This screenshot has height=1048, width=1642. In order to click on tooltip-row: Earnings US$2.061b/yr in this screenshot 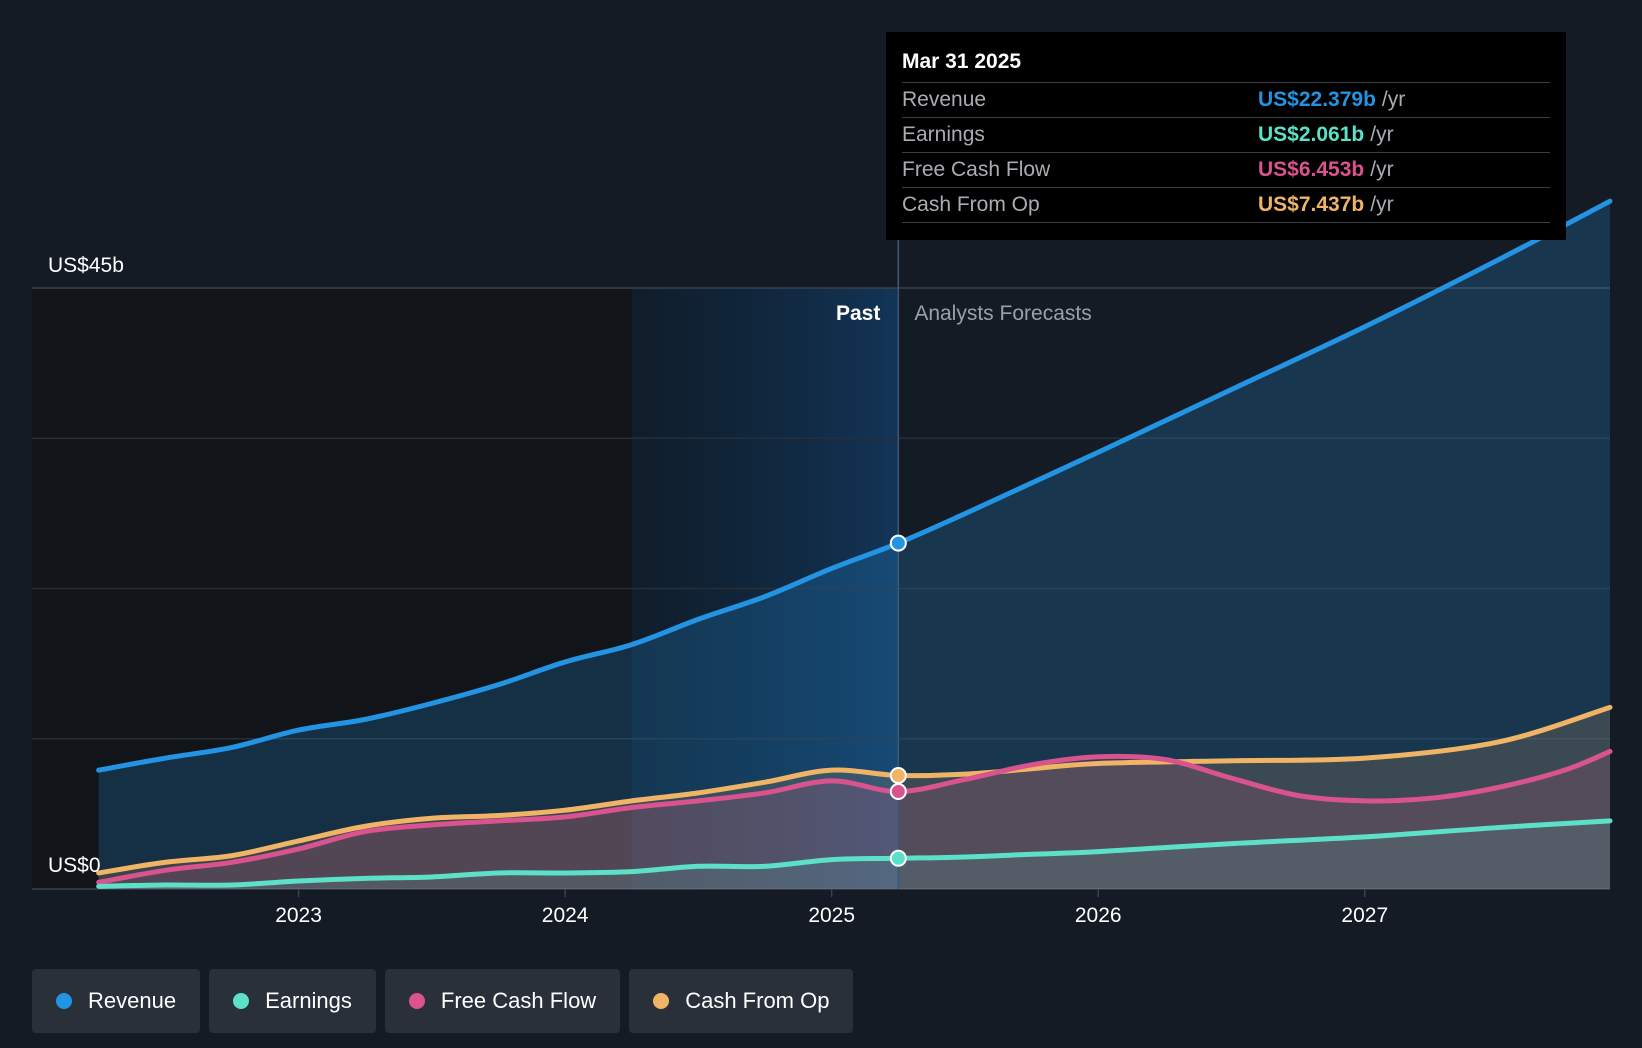, I will do `click(1226, 134)`.